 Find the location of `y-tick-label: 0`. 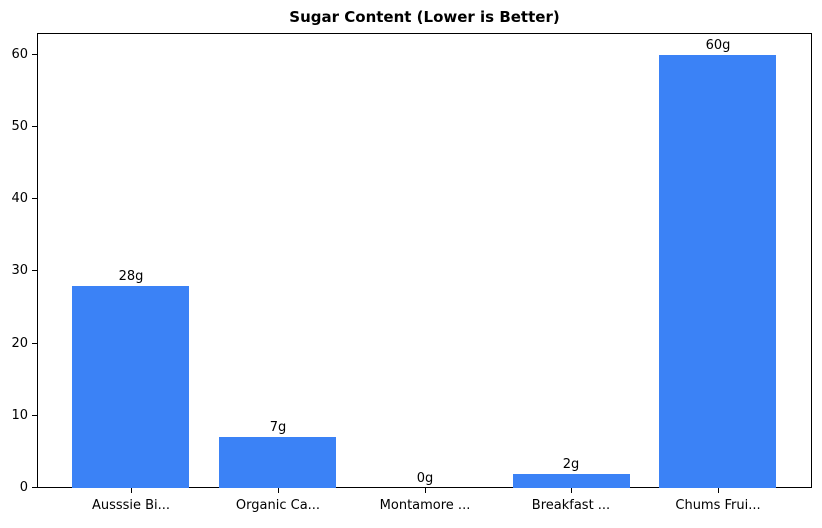

y-tick-label: 0 is located at coordinates (23, 487).